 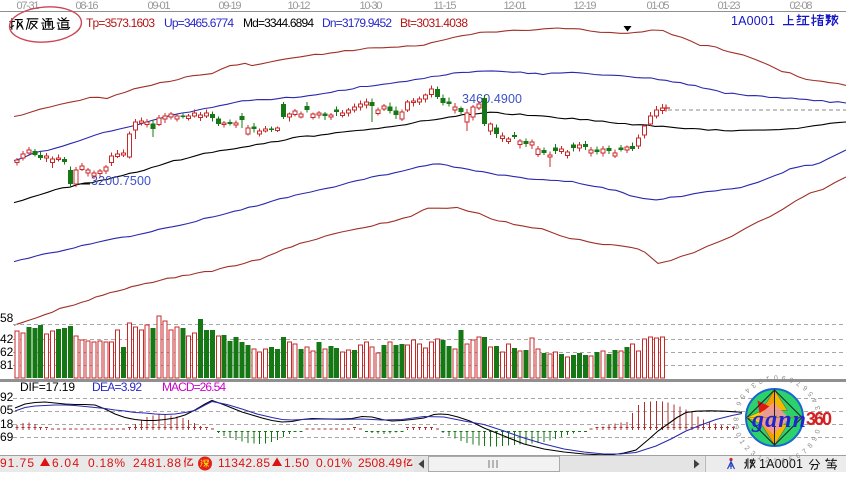 I want to click on svg-text: 08-16, so click(x=87, y=6).